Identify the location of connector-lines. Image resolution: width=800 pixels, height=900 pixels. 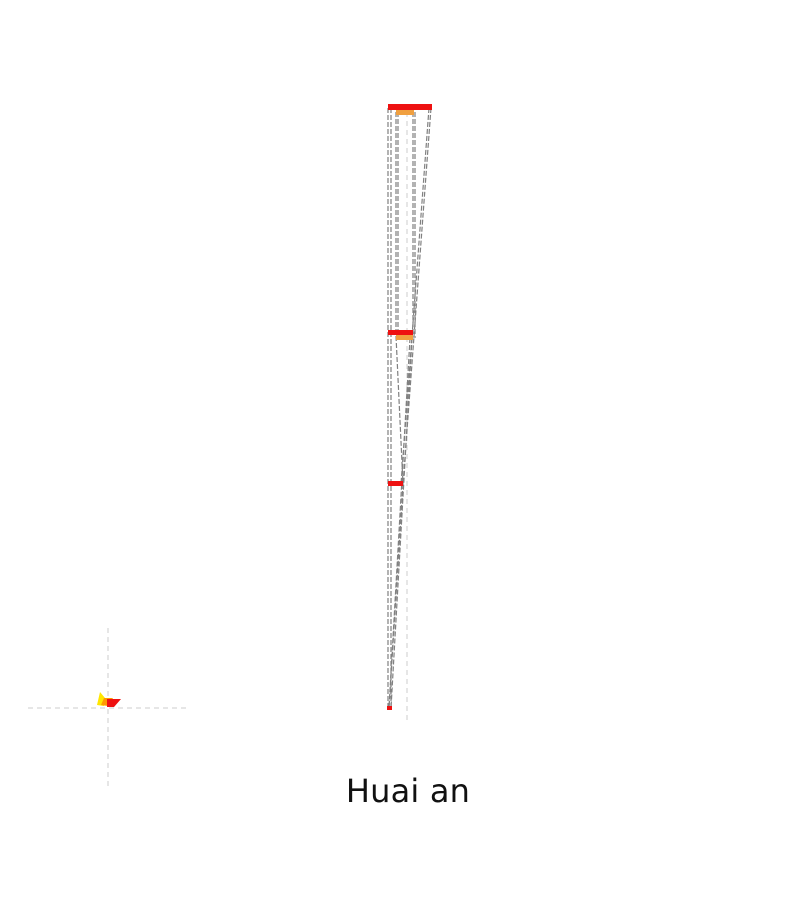
(409, 408).